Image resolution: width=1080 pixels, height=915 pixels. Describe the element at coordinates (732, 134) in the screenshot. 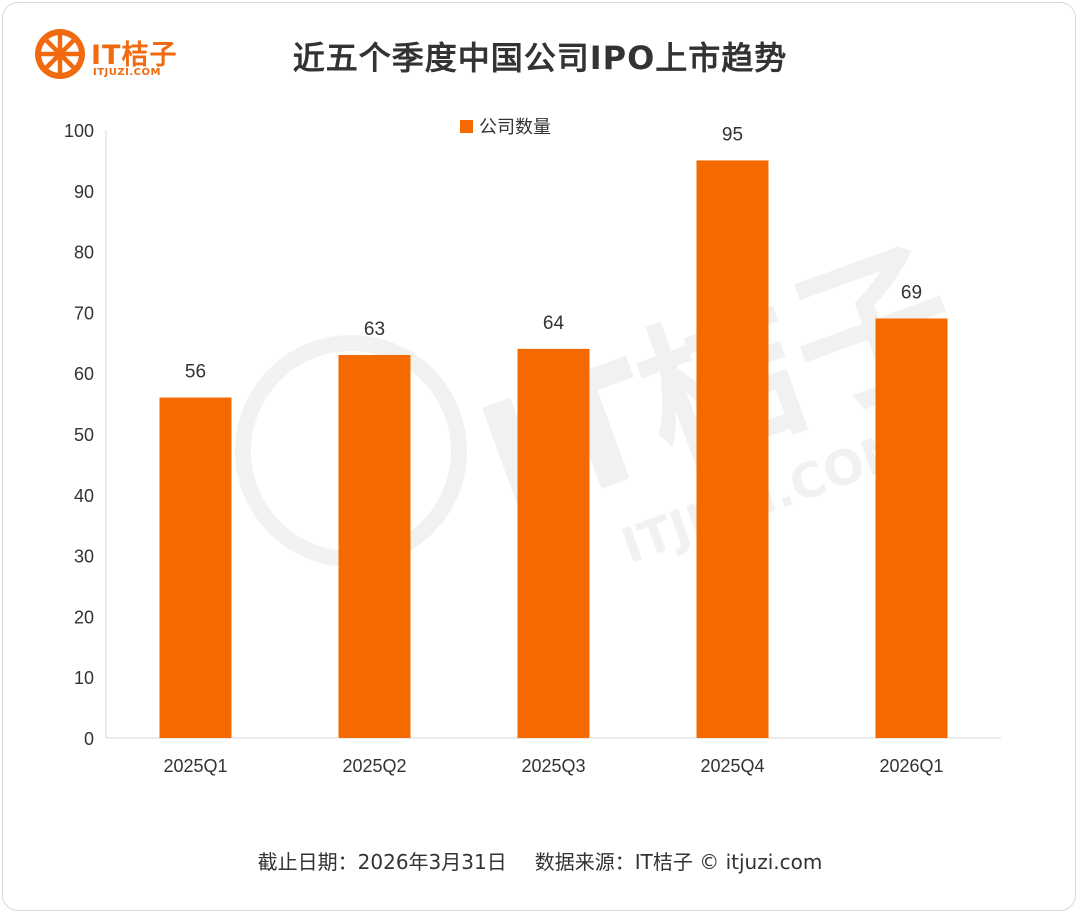

I see `data-label: 95` at that location.